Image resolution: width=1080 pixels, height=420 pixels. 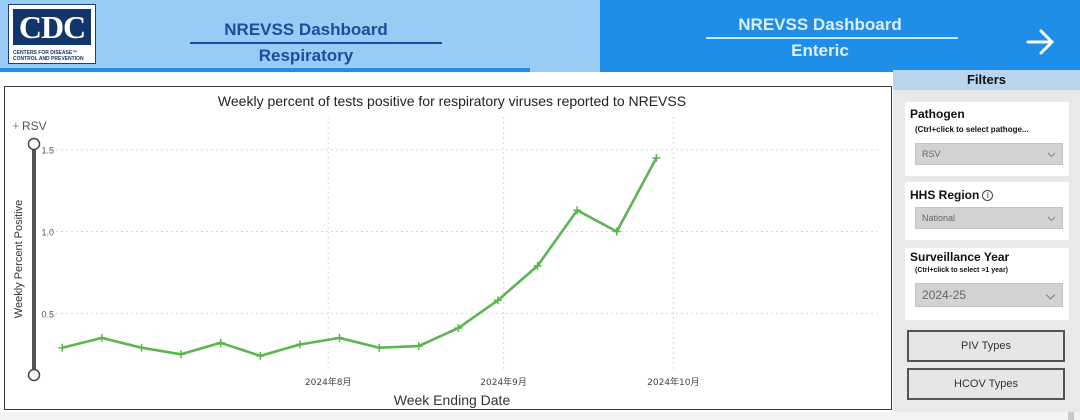 What do you see at coordinates (52, 27) in the screenshot?
I see `cdc-logo-mark: CDC` at bounding box center [52, 27].